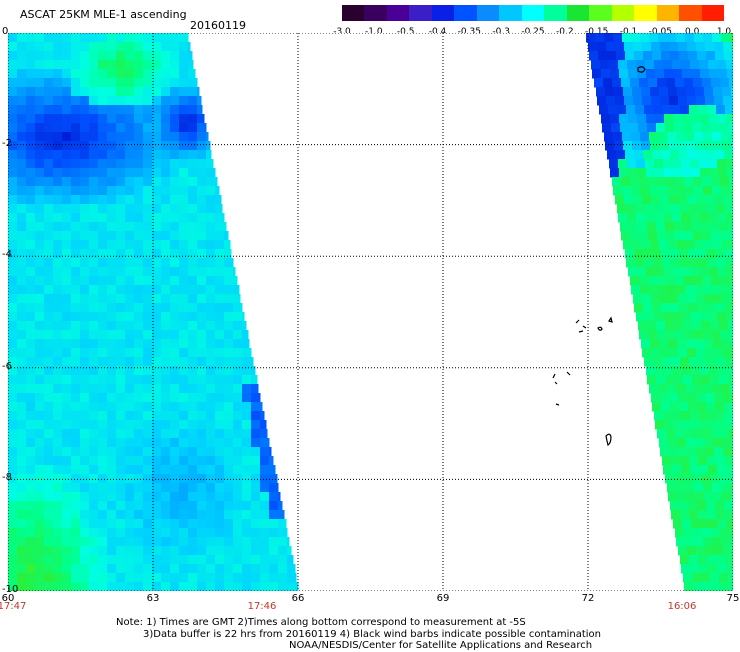 This screenshot has width=740, height=652. What do you see at coordinates (7, 478) in the screenshot?
I see `latitude-label: -8` at bounding box center [7, 478].